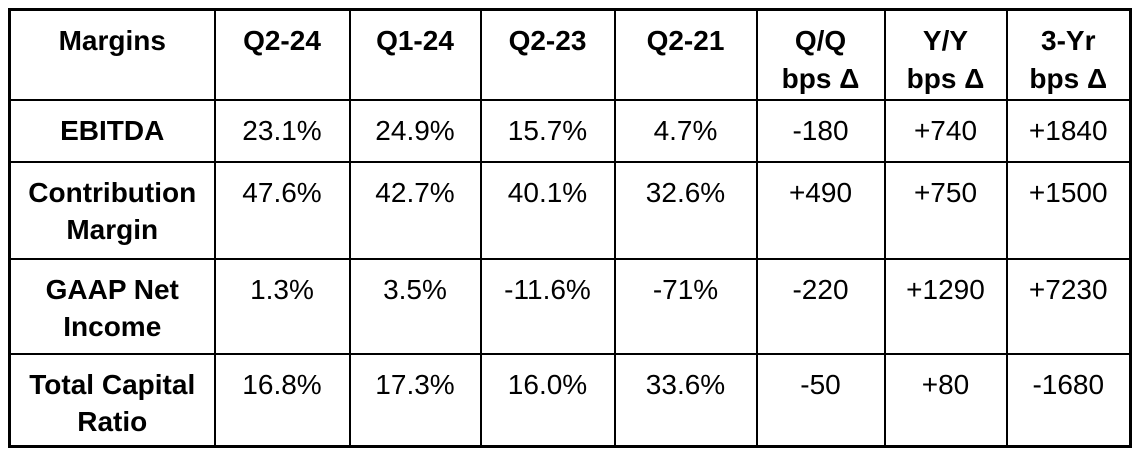 The width and height of the screenshot is (1138, 452). I want to click on table-cell: 17.3%, so click(415, 400).